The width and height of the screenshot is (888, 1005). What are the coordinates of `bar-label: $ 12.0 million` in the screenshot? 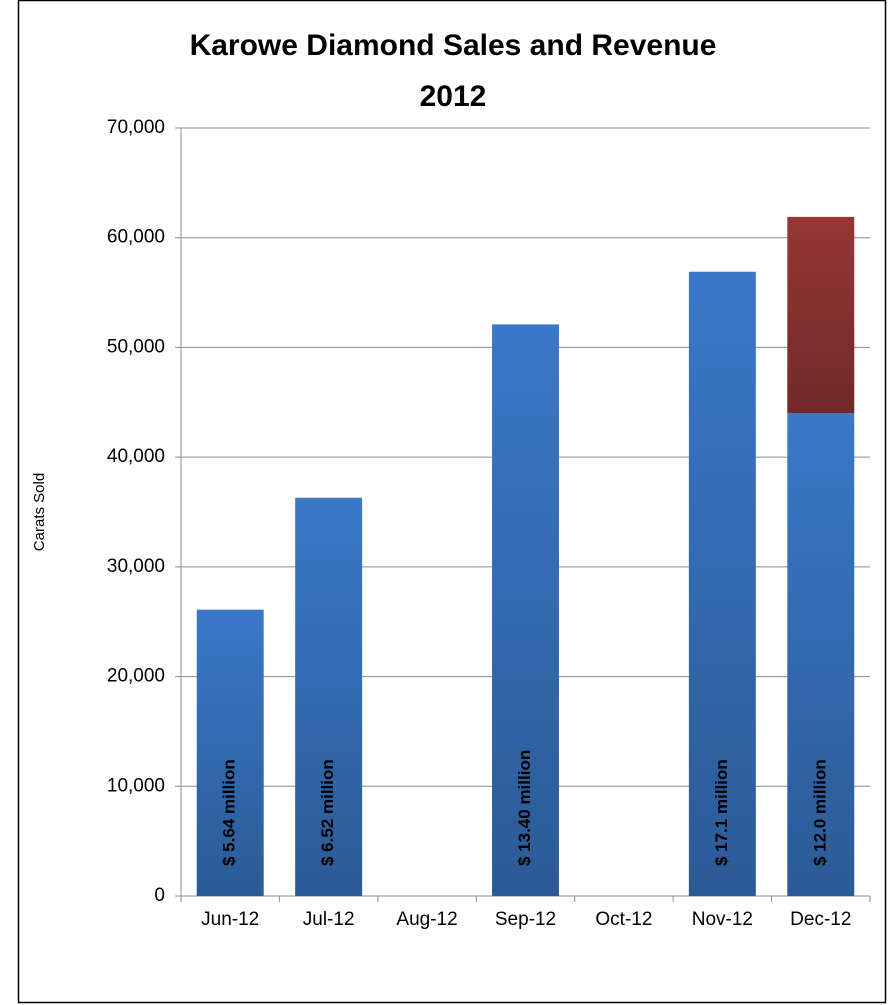 It's located at (819, 812).